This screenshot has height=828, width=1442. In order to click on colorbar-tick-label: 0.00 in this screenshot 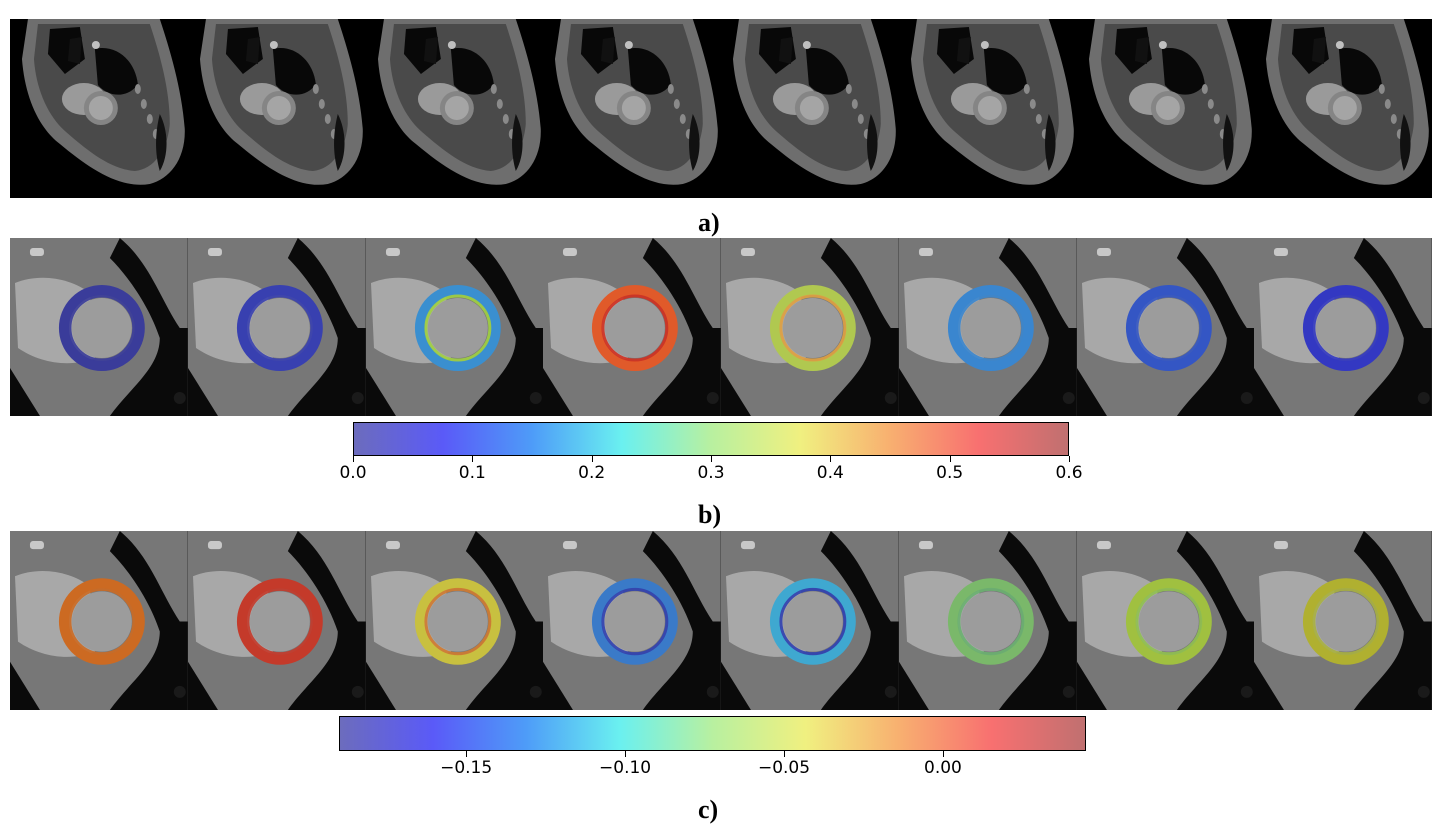, I will do `click(943, 768)`.